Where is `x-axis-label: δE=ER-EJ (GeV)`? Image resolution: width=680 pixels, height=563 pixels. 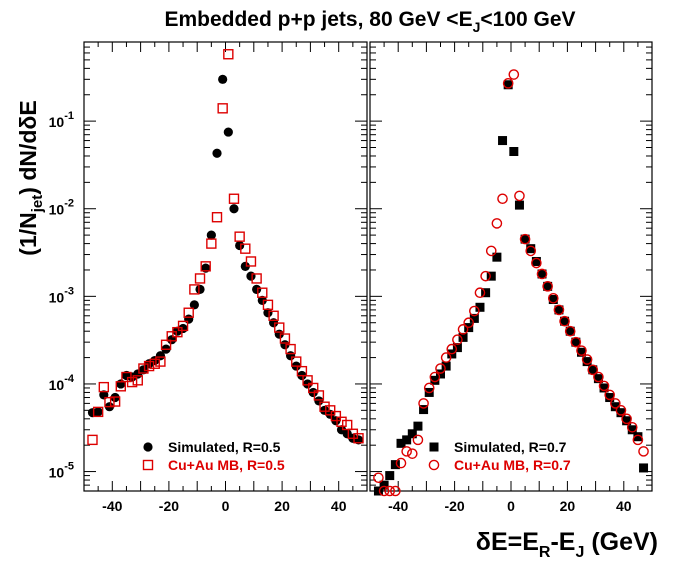
x-axis-label: δE=ER-EJ (GeV) is located at coordinates (567, 544).